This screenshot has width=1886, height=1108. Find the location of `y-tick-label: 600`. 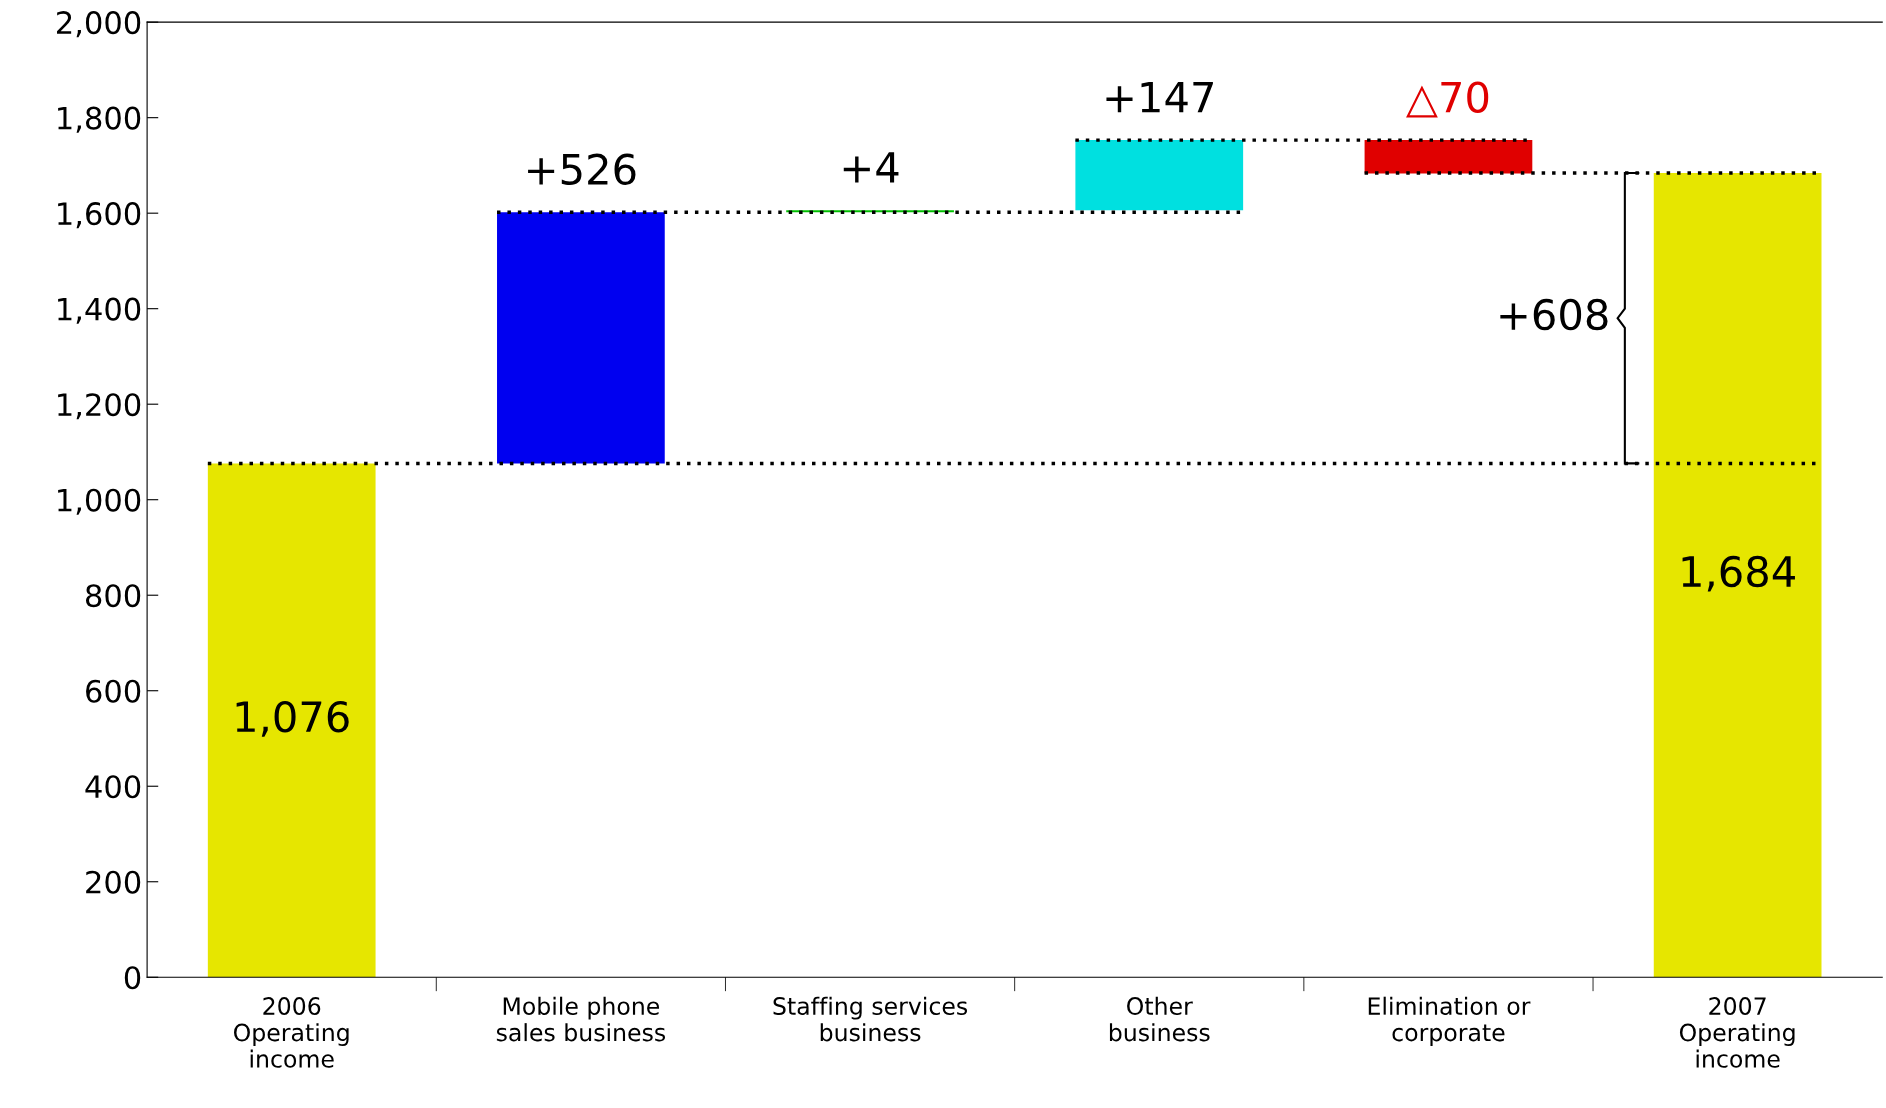

y-tick-label: 600 is located at coordinates (113, 691).